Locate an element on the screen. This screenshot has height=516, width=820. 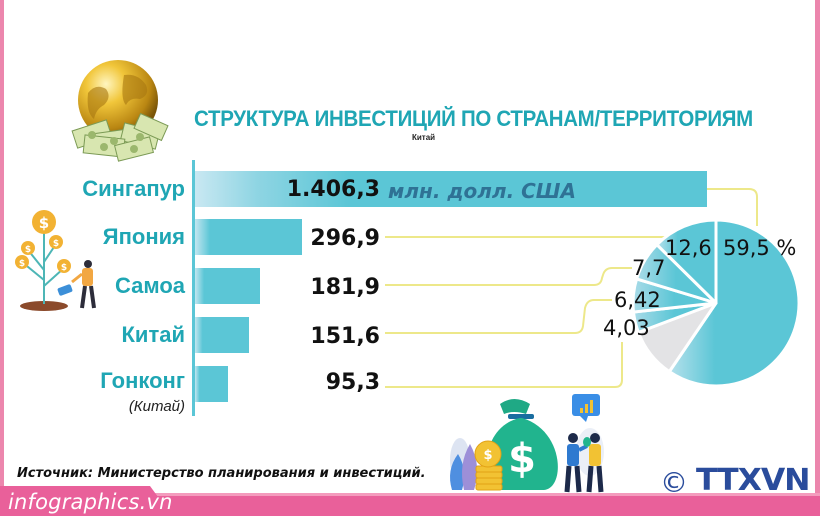
category-label-japan: Япония is located at coordinates (143, 236).